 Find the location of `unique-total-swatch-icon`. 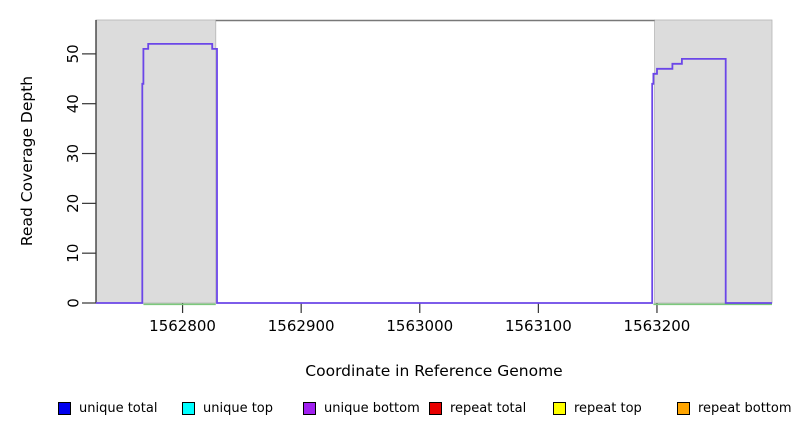

unique-total-swatch-icon is located at coordinates (64, 408).